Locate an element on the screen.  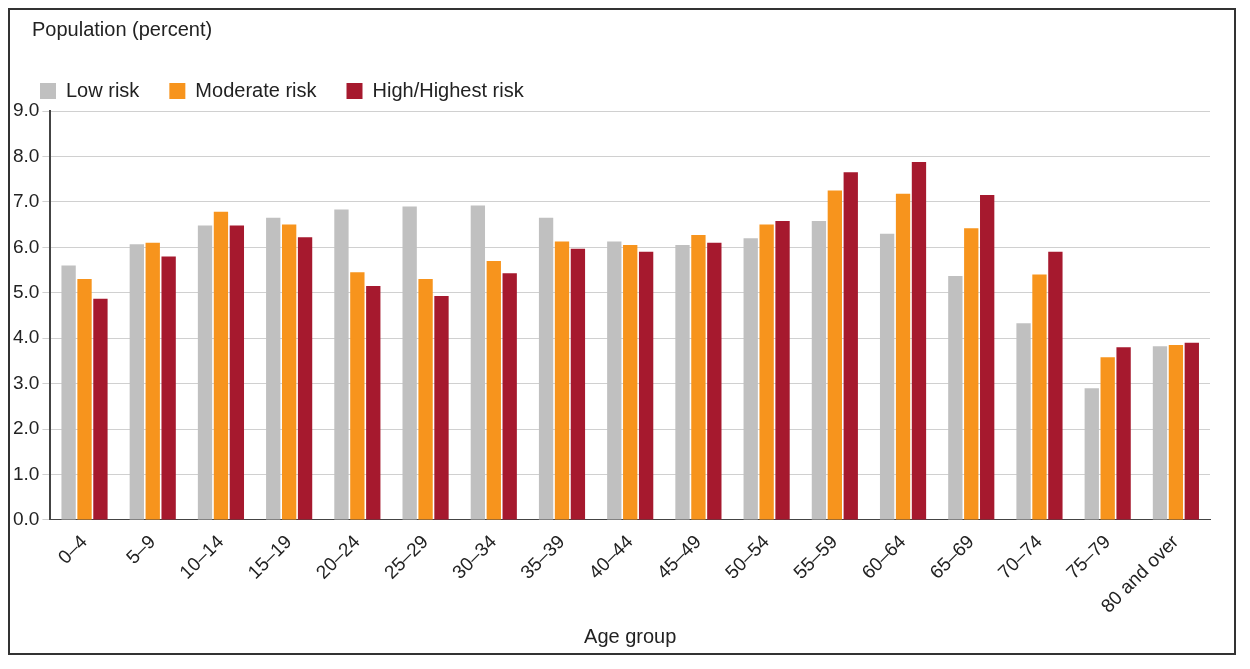
y-tick-label: 9.0 is located at coordinates (26, 110).